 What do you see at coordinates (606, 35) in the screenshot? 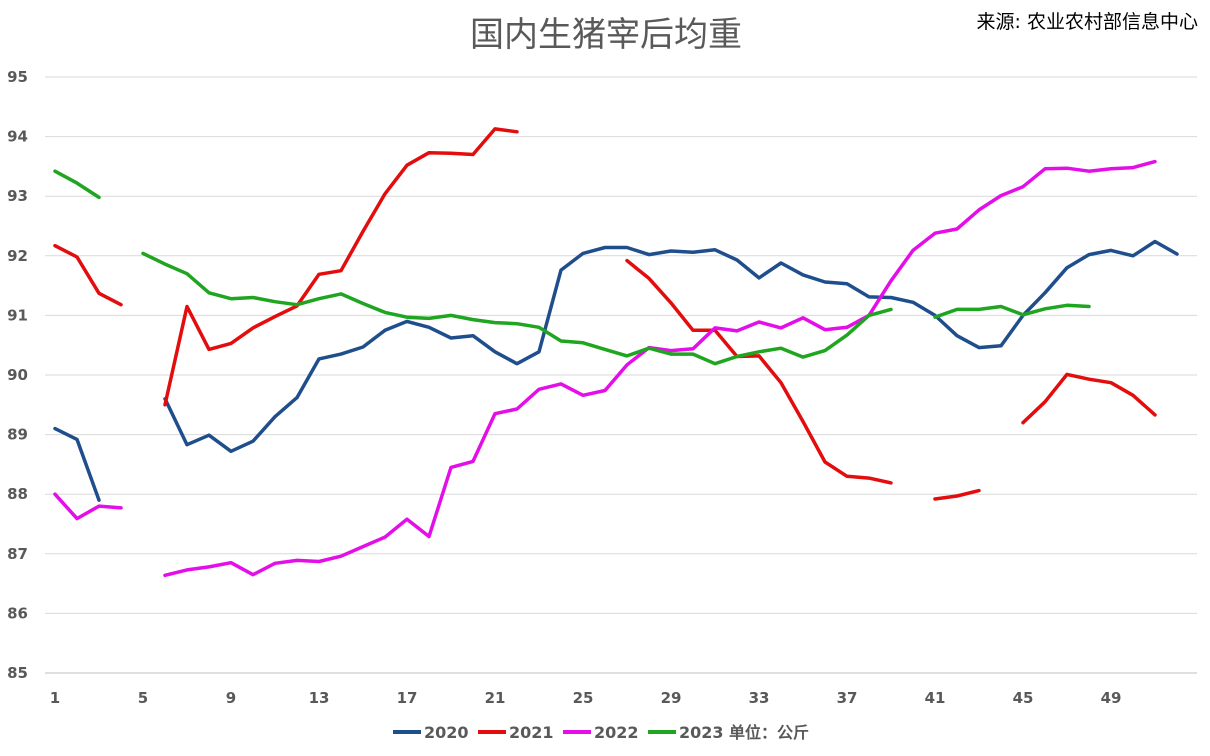
I see `chart-title: 国内生猪宰后均重` at bounding box center [606, 35].